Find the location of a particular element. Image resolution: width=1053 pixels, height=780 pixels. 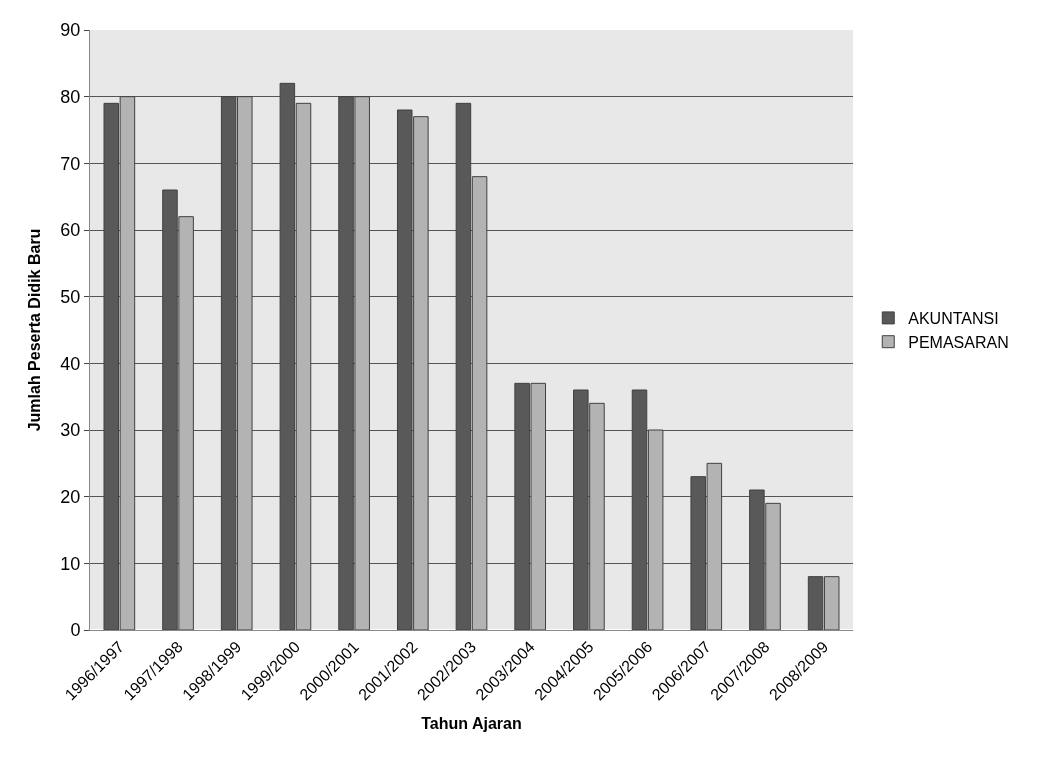

y-tick-label: 50 is located at coordinates (70, 296).